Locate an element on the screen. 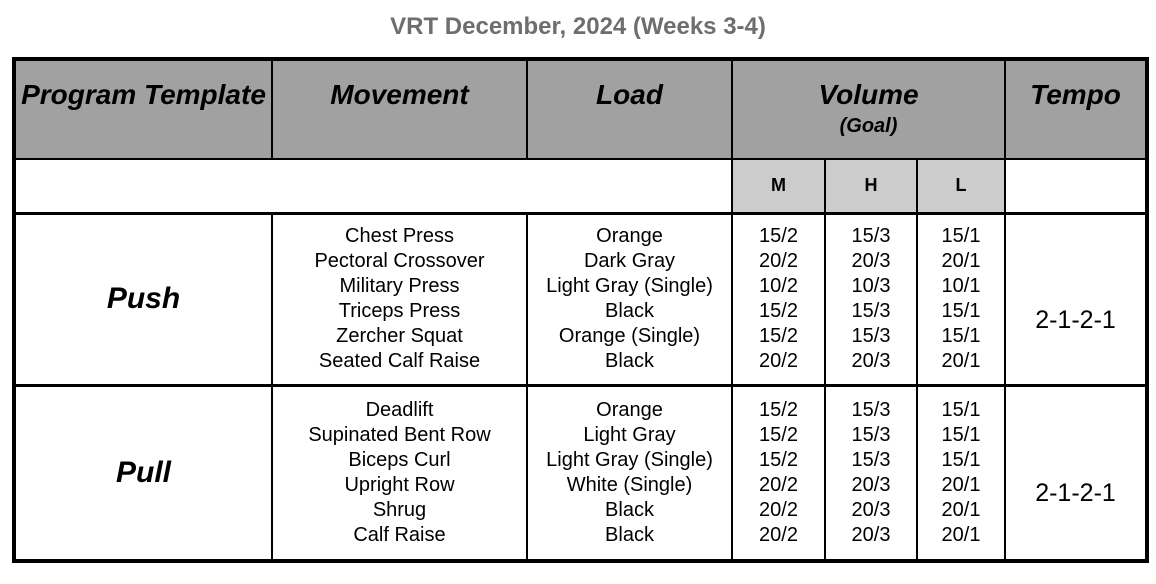 This screenshot has width=1156, height=584. movement-item: Military Press is located at coordinates (399, 286).